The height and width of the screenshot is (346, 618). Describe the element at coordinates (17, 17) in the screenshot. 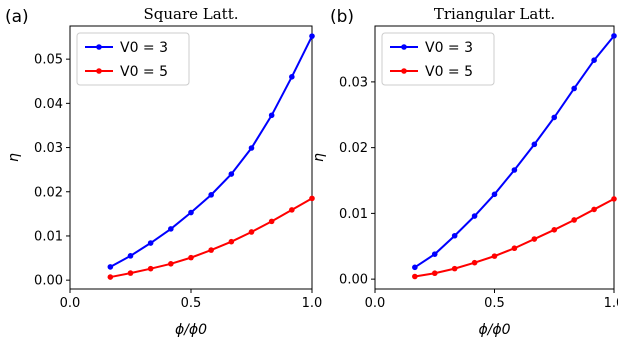

I see `panel-letter: (a)` at that location.